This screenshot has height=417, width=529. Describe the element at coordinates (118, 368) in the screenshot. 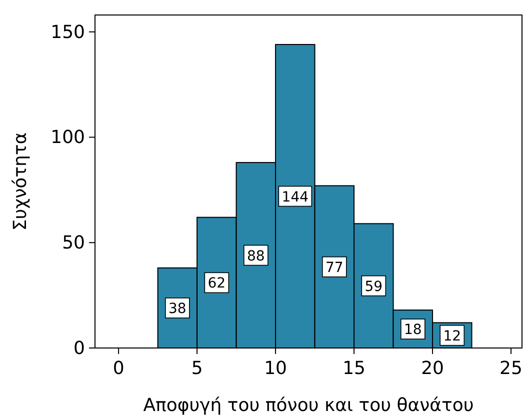

I see `x-tick-label: 0` at that location.